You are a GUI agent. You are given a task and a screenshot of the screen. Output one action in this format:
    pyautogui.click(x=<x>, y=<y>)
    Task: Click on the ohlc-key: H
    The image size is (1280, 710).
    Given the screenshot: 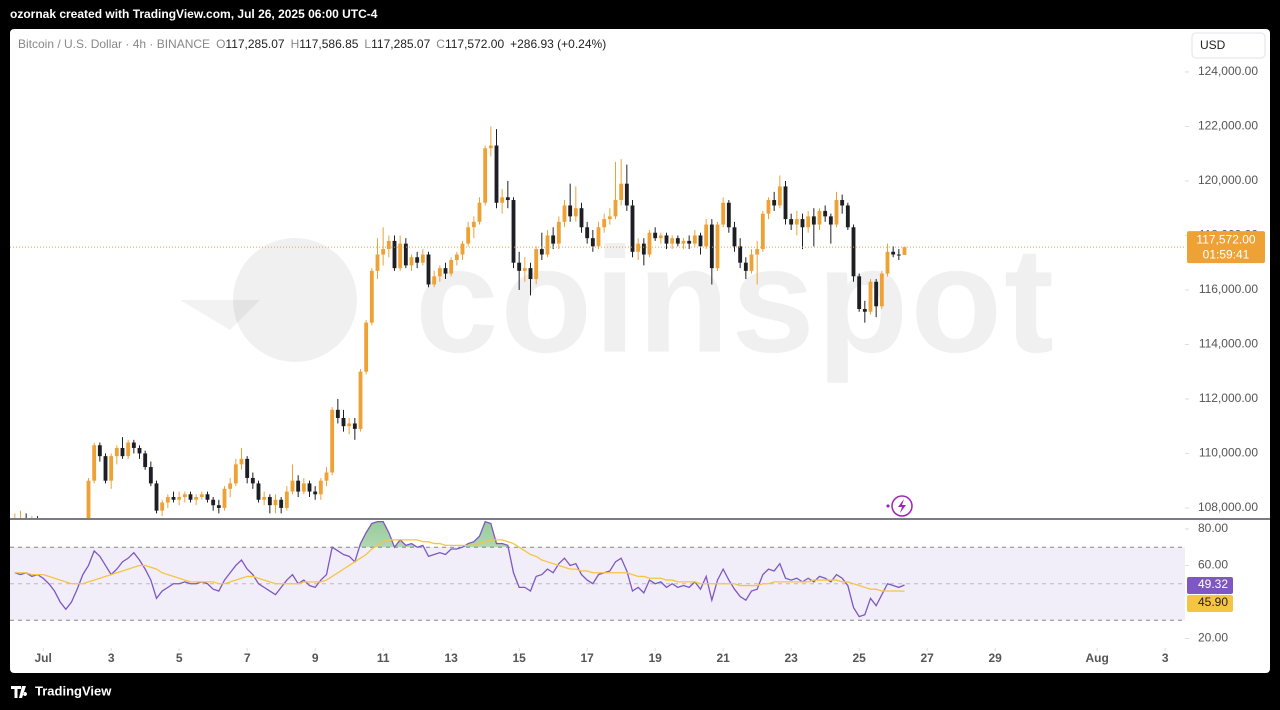 What is the action you would take?
    pyautogui.click(x=295, y=44)
    